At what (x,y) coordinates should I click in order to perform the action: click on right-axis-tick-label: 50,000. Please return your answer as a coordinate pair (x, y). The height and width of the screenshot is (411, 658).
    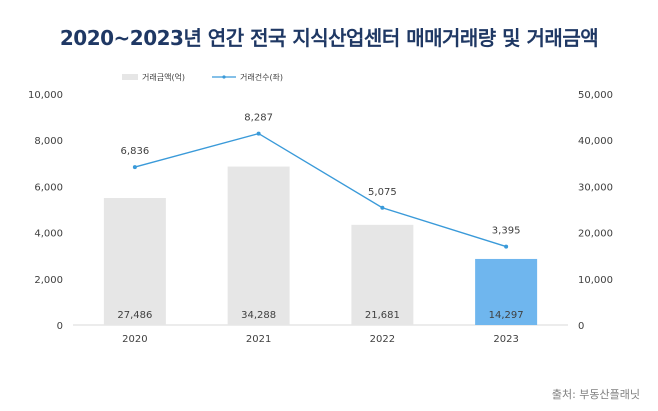
    Looking at the image, I should click on (595, 95).